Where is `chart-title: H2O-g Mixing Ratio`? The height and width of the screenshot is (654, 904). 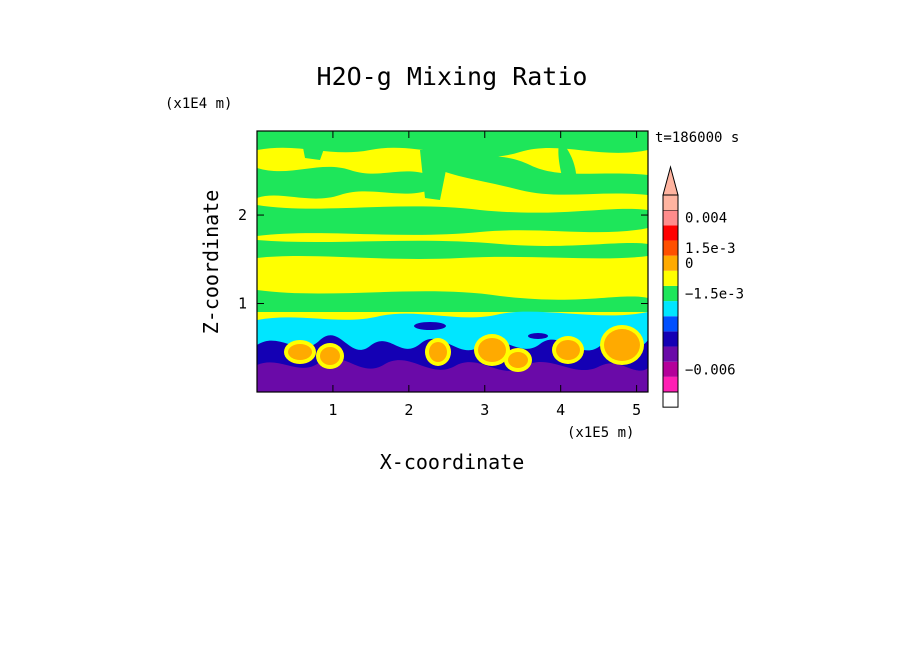
chart-title: H2O-g Mixing Ratio is located at coordinates (452, 76).